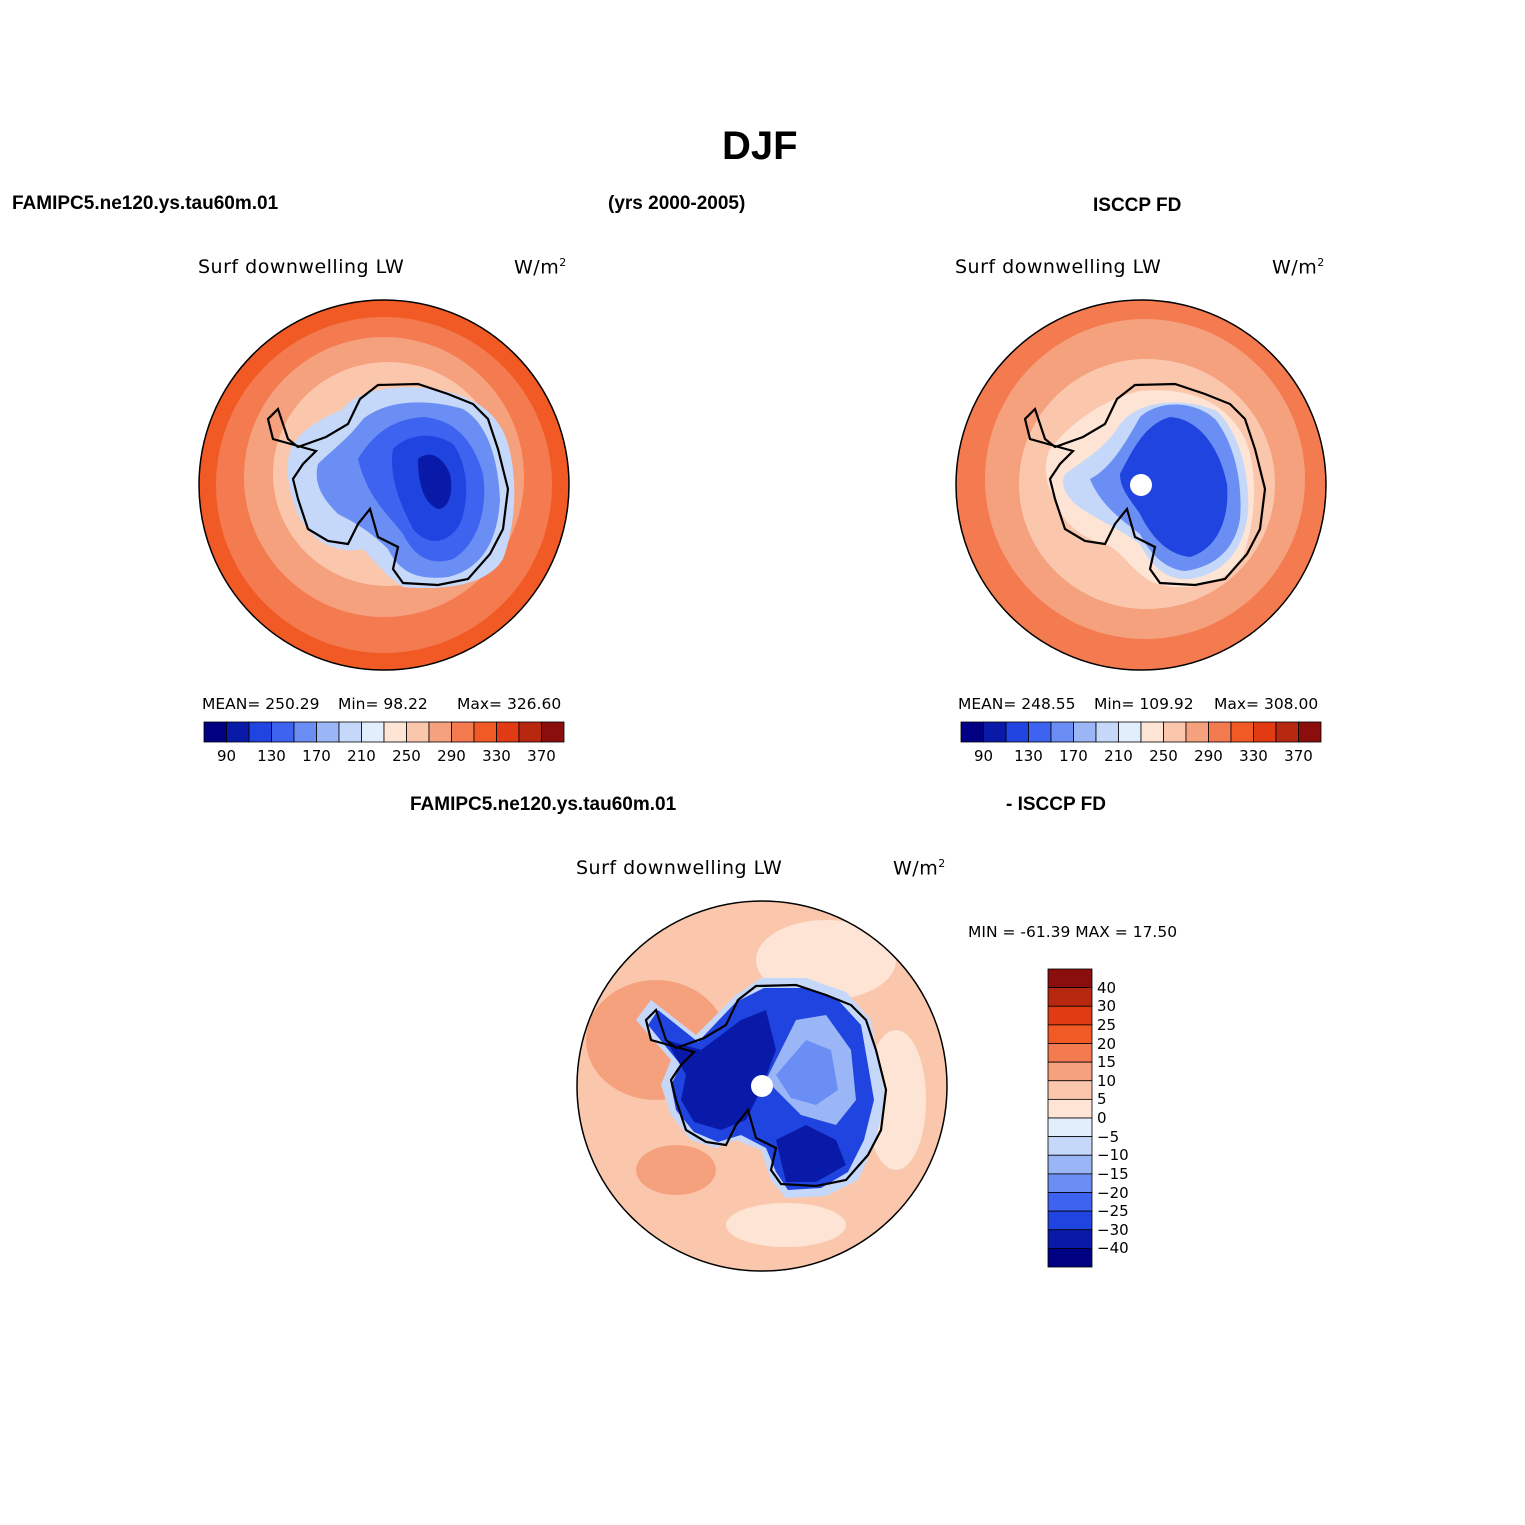  I want to click on model-colorbar-tick-label: 290, so click(451, 756).